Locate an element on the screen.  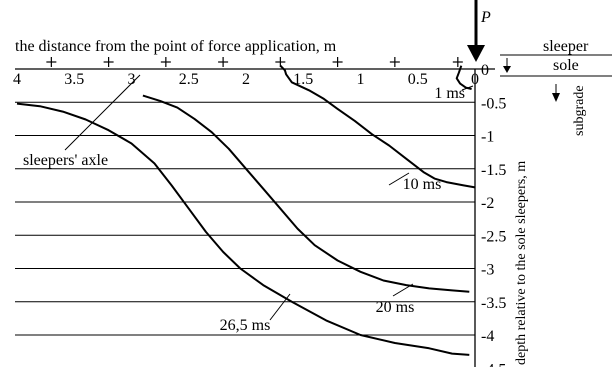
x-tick-label: 4 is located at coordinates (17, 79).